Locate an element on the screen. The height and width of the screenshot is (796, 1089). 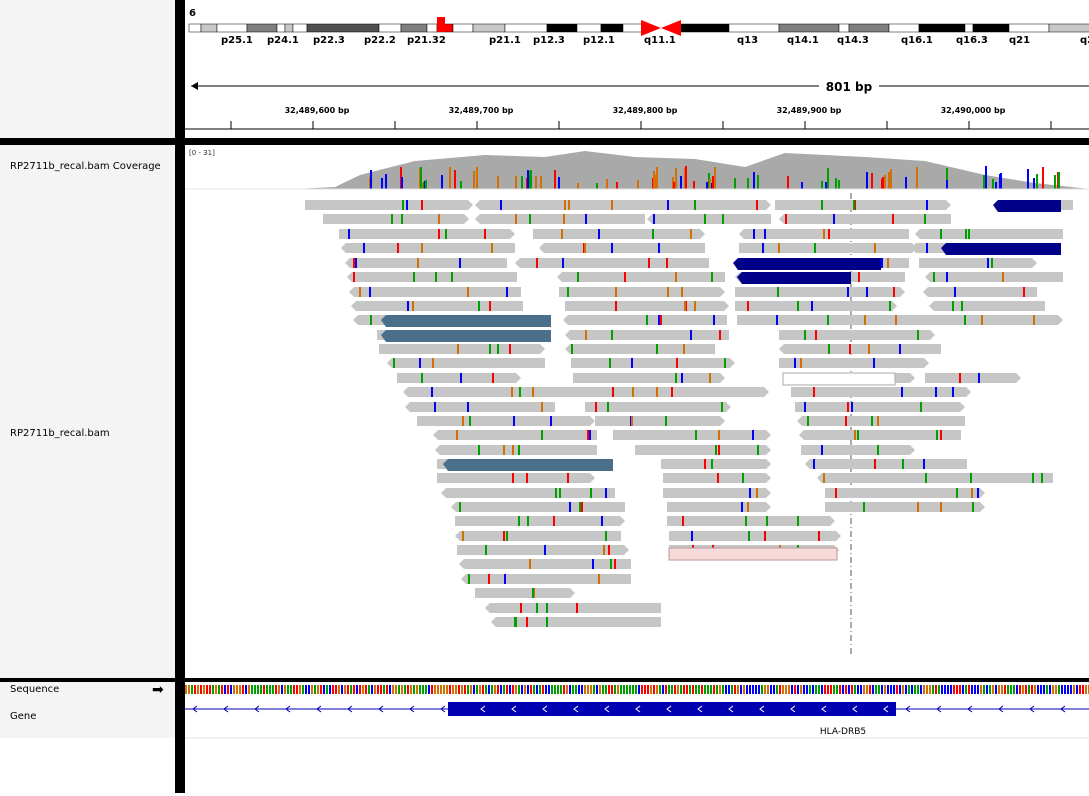
coverage-track is located at coordinates (692, 170).